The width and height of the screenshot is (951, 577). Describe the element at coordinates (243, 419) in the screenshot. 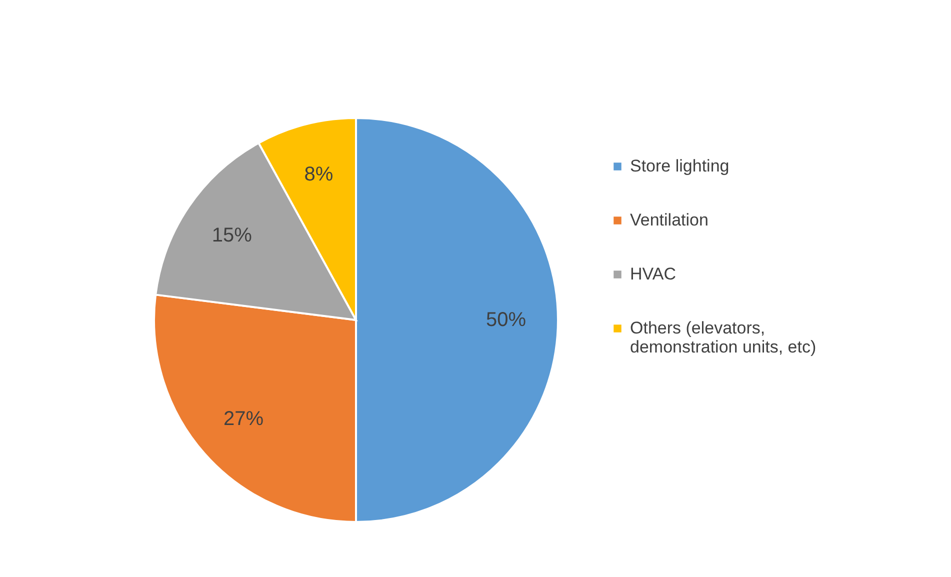

I see `data-label: 27%` at that location.